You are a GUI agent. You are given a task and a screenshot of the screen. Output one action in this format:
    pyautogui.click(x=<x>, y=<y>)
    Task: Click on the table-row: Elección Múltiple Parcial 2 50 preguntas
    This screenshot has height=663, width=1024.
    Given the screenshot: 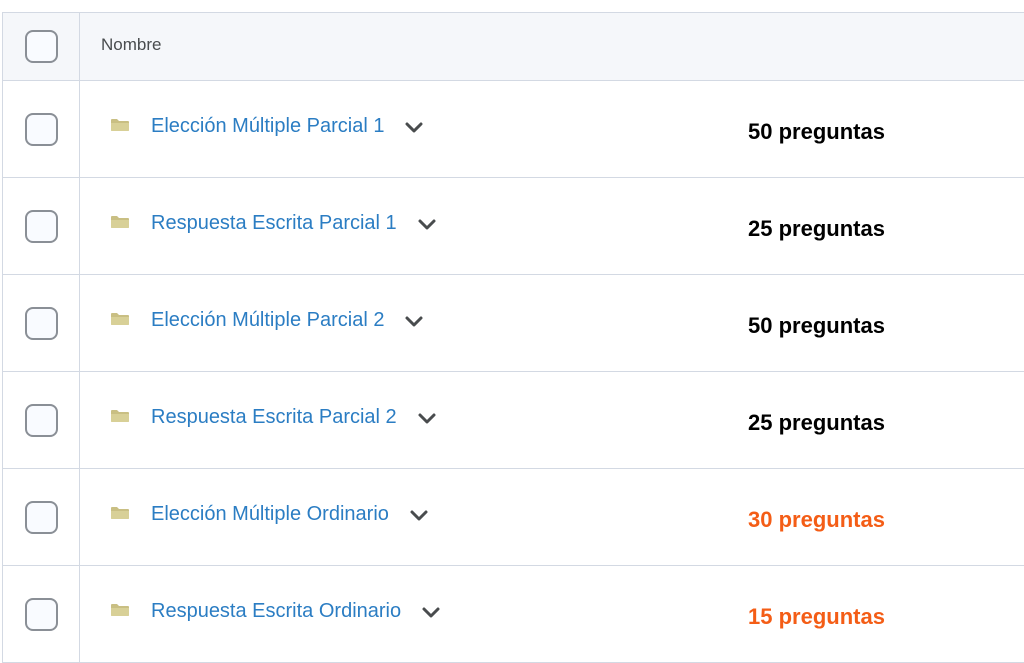 What is the action you would take?
    pyautogui.click(x=513, y=323)
    